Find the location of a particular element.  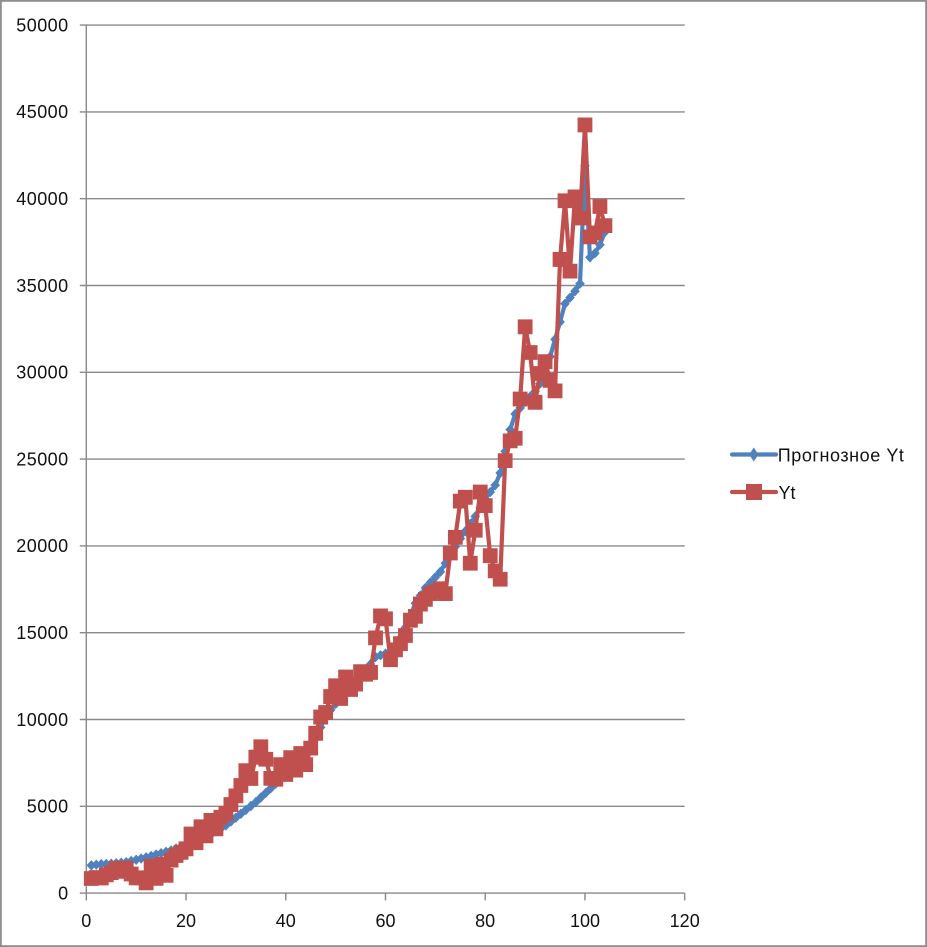

svg-text: 35000 is located at coordinates (42, 286).